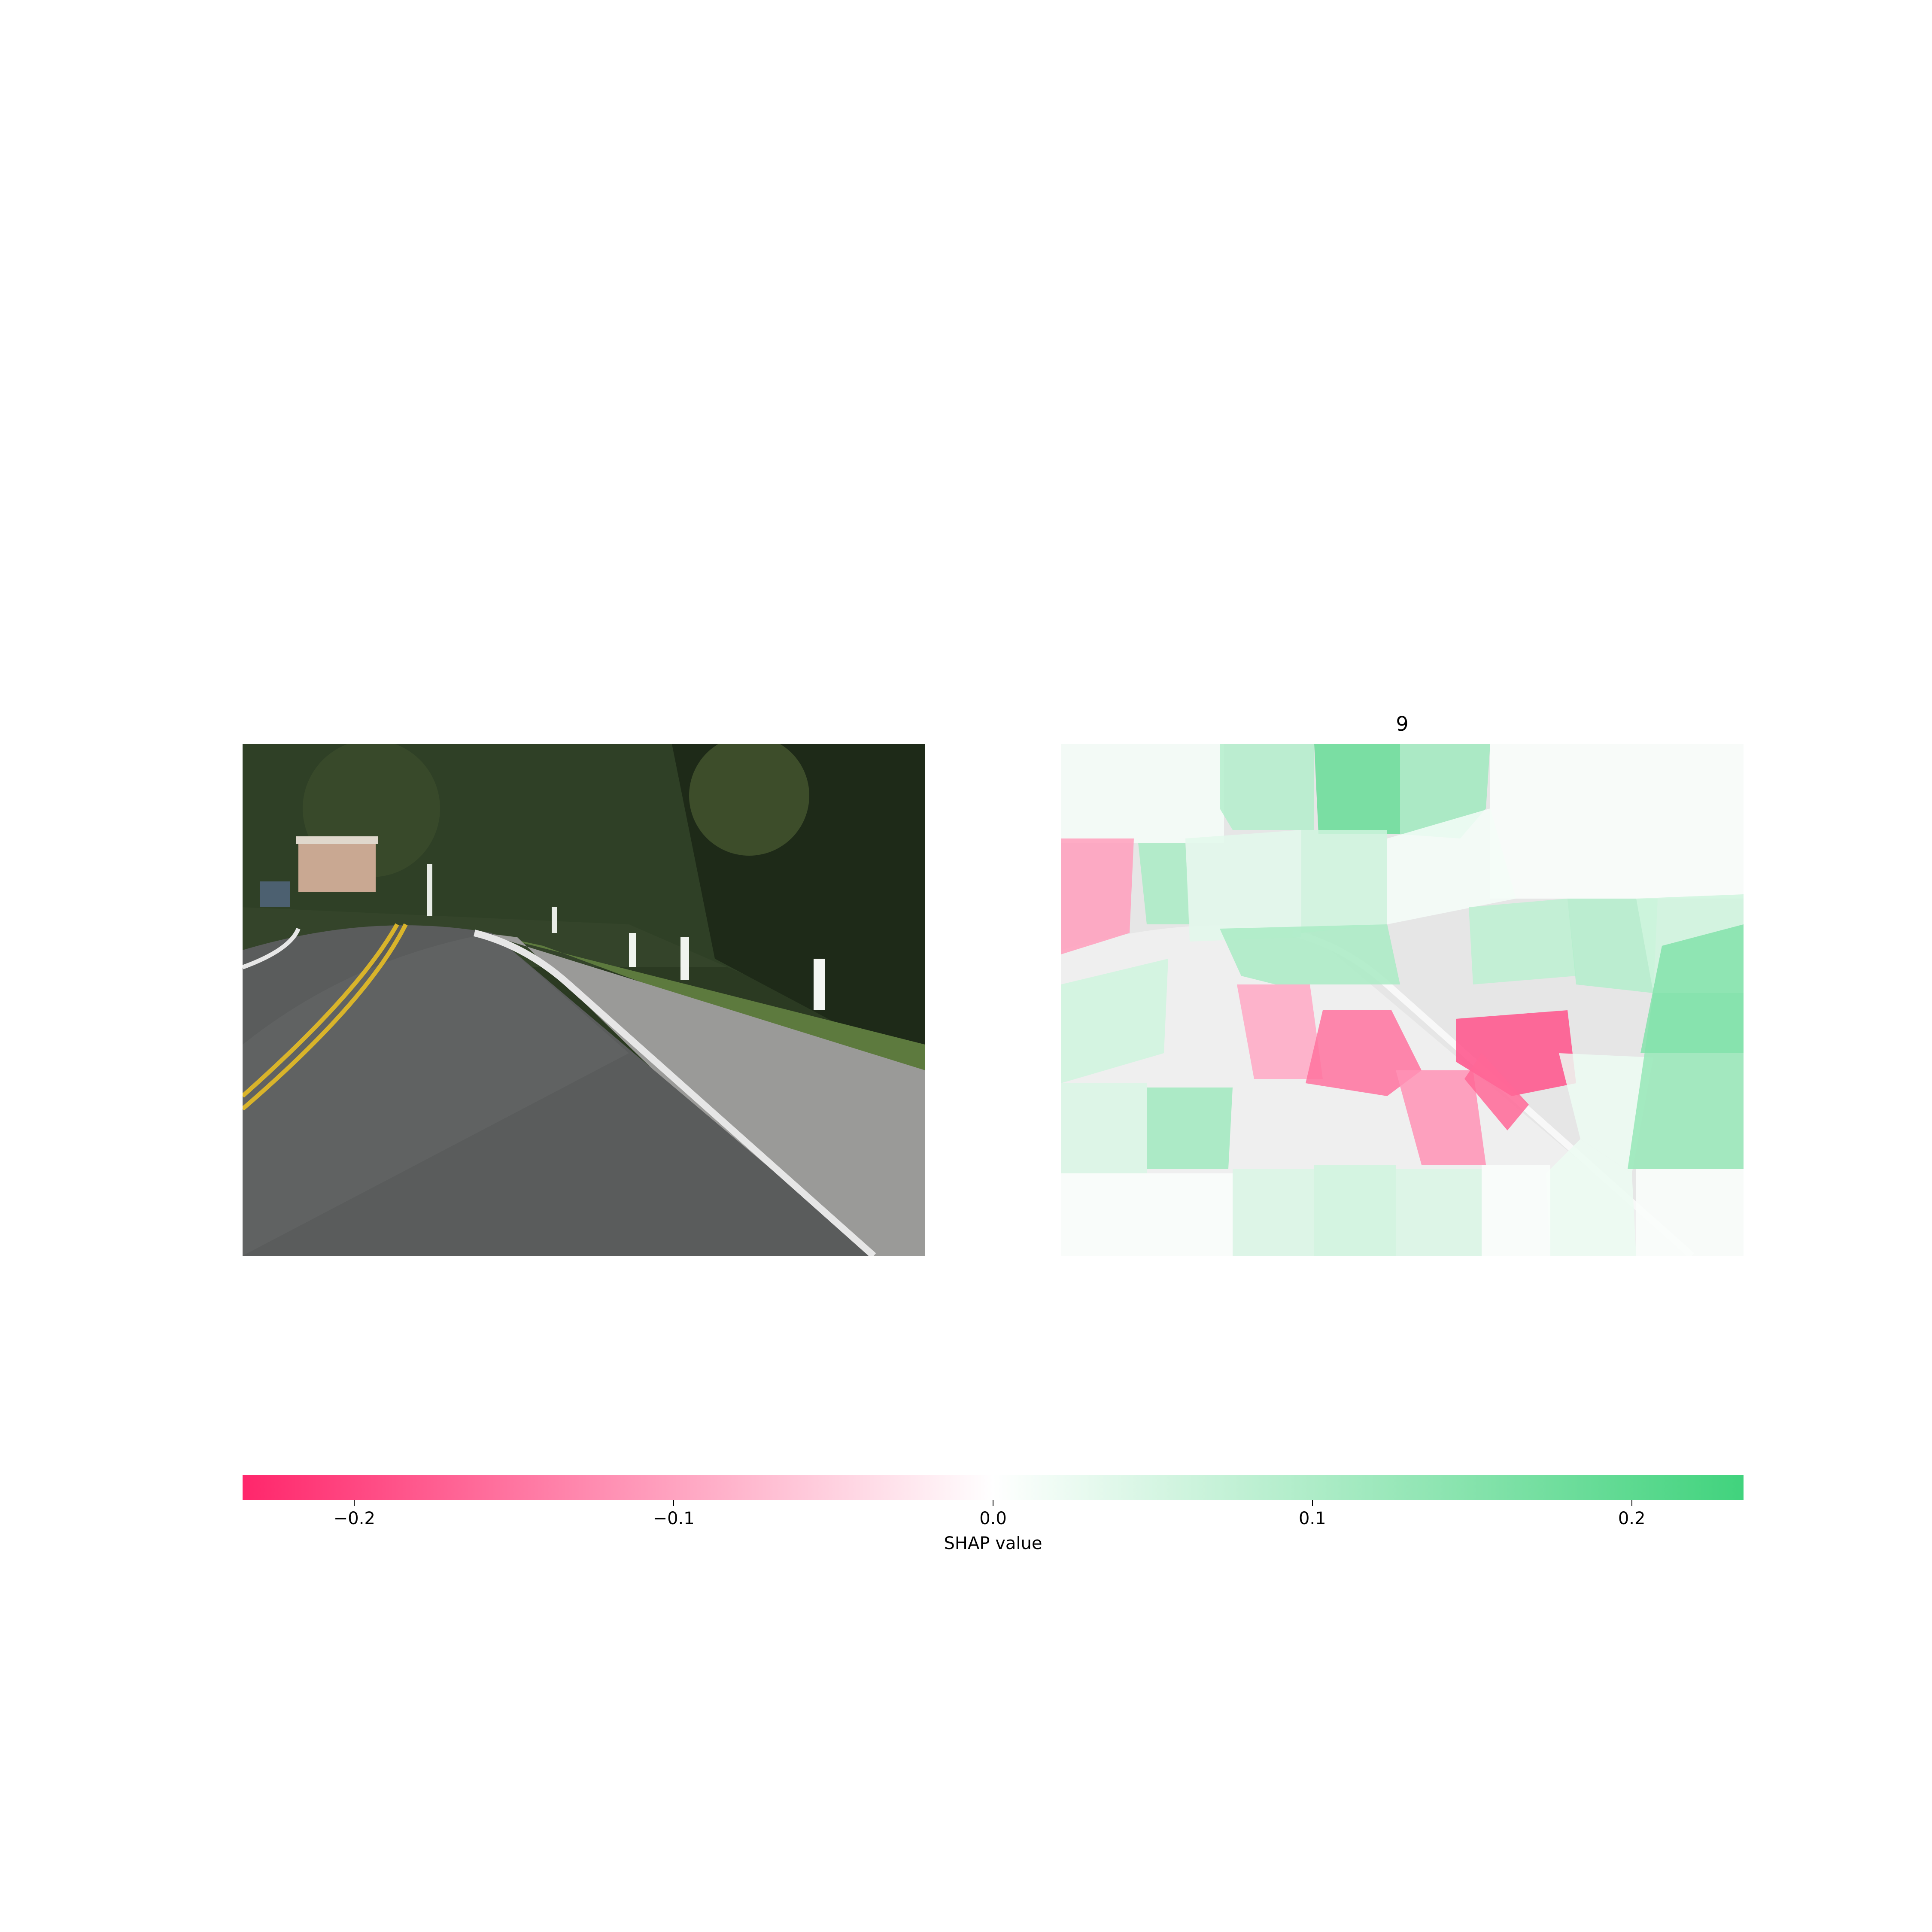 This screenshot has height=1932, width=1932. I want to click on colorbar-tick-label: 0.2, so click(1632, 1518).